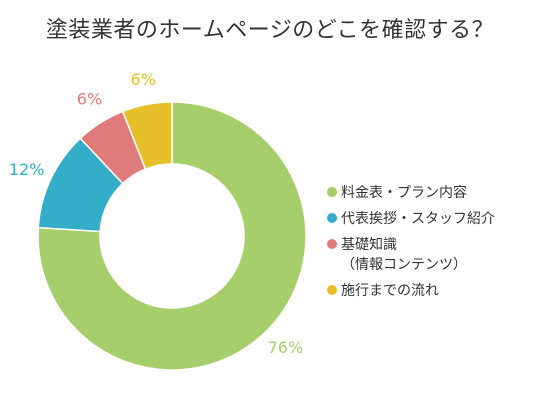  I want to click on legend-item-knowledge: 基礎知識 （情報コンテンツ）, so click(411, 255).